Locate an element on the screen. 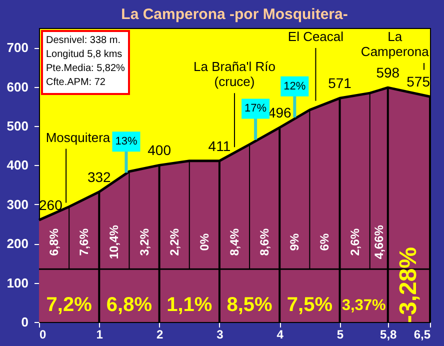 This screenshot has width=444, height=346. chart-title: La Camperona -por Mosquitera- is located at coordinates (234, 14).